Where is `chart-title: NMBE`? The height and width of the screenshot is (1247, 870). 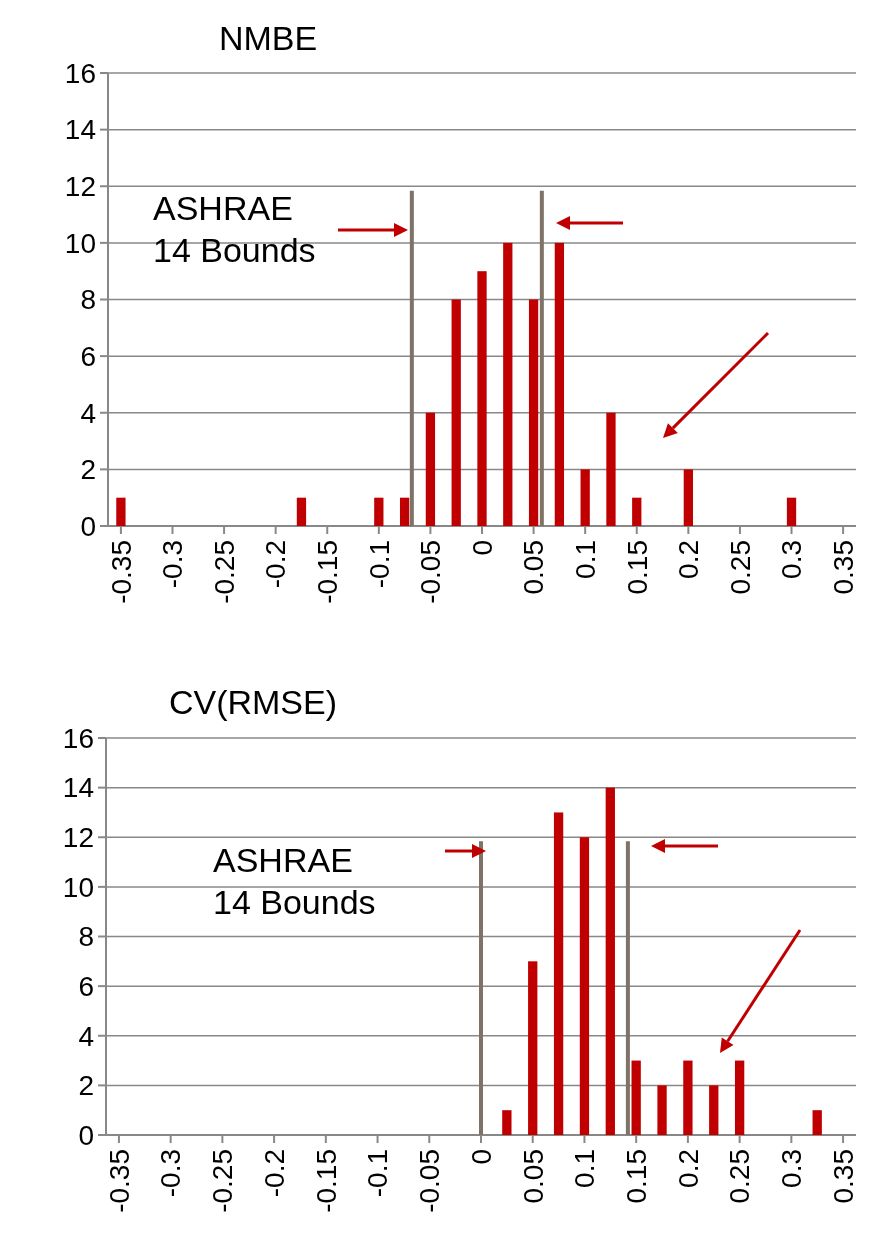 chart-title: NMBE is located at coordinates (268, 38).